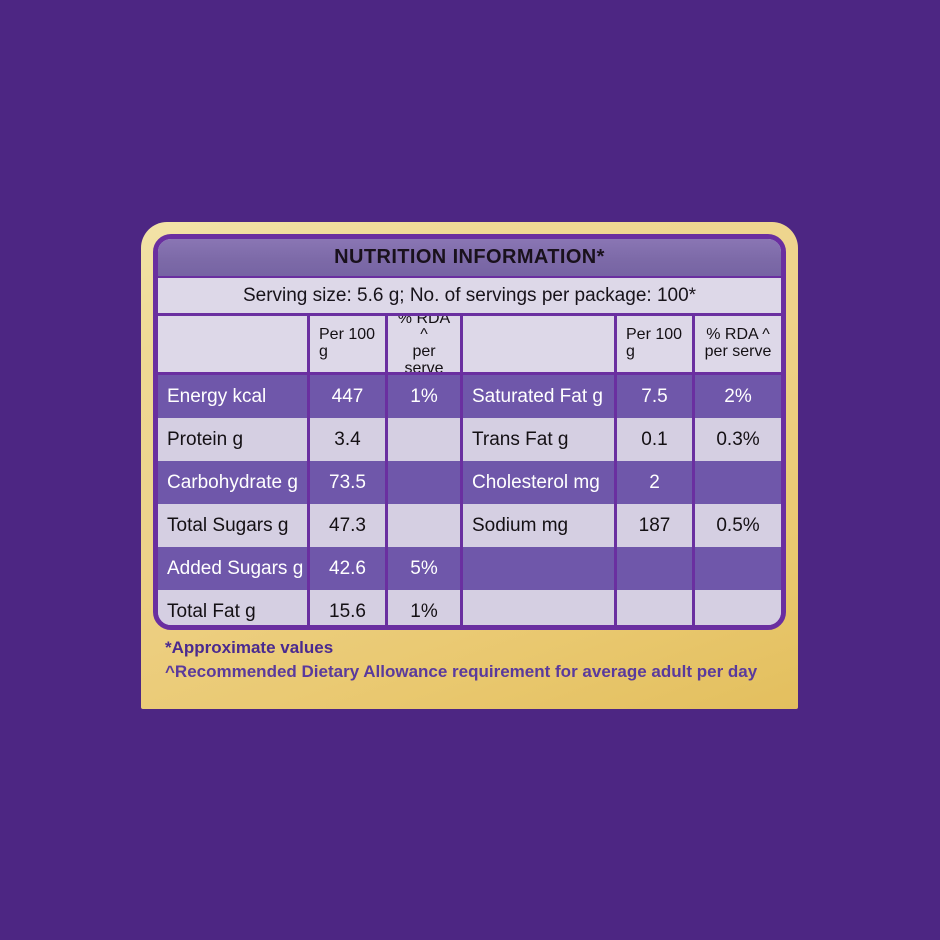 This screenshot has height=940, width=940. I want to click on row-rda-right: 2%, so click(738, 396).